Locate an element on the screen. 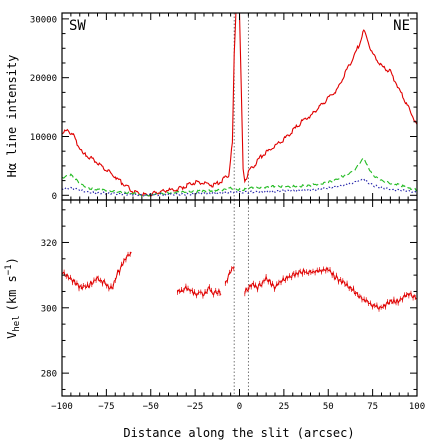 The height and width of the screenshot is (445, 436). top-y-axis-label: Hα line intensity is located at coordinates (12, 116).